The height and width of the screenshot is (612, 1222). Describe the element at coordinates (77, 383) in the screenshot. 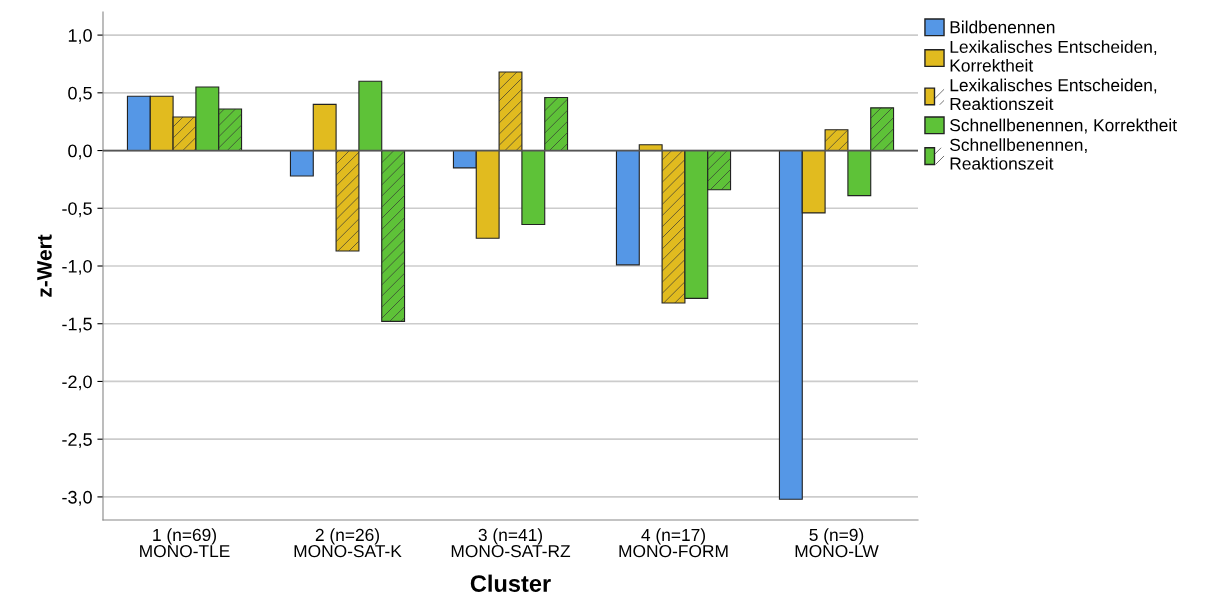

I see `y-tick-label: -2,0` at that location.